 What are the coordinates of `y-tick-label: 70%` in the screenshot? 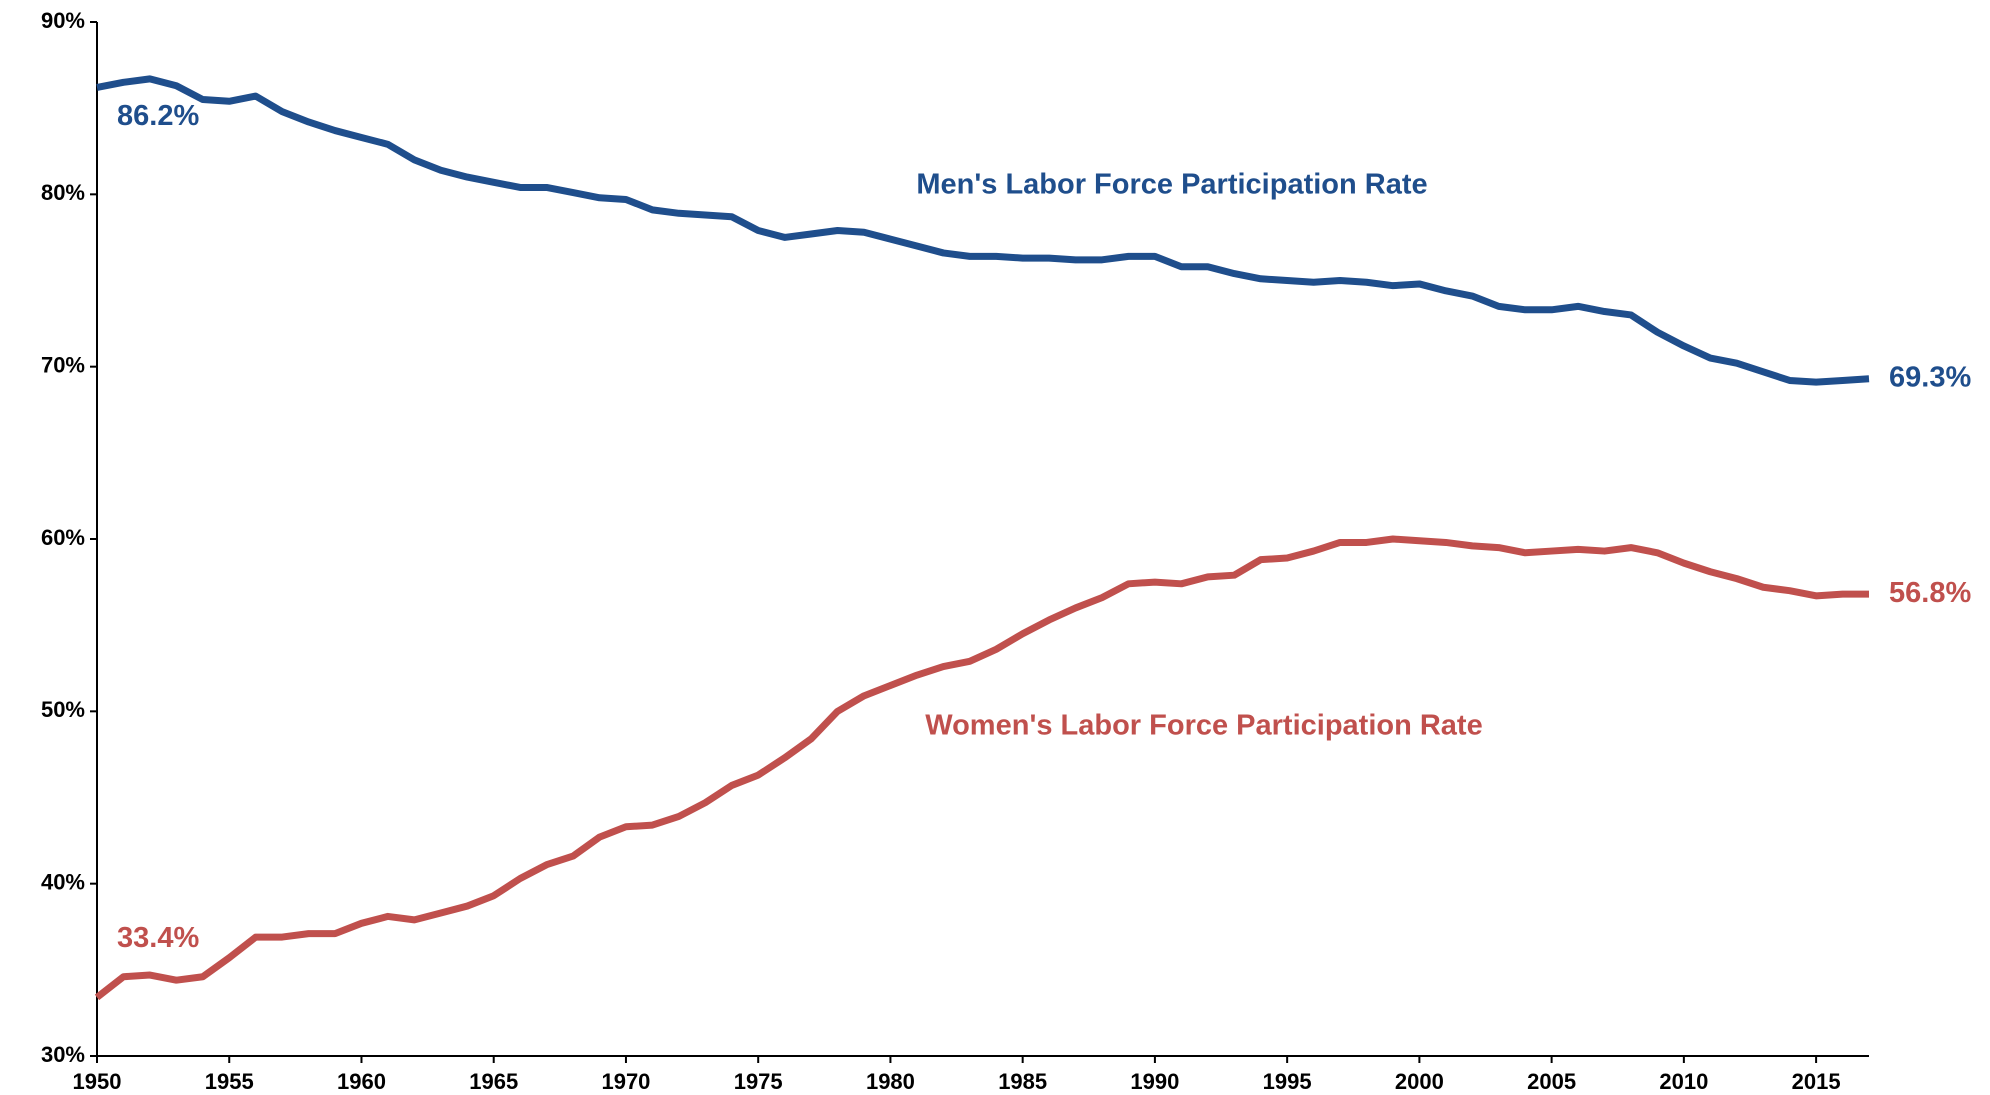 It's located at (63, 364).